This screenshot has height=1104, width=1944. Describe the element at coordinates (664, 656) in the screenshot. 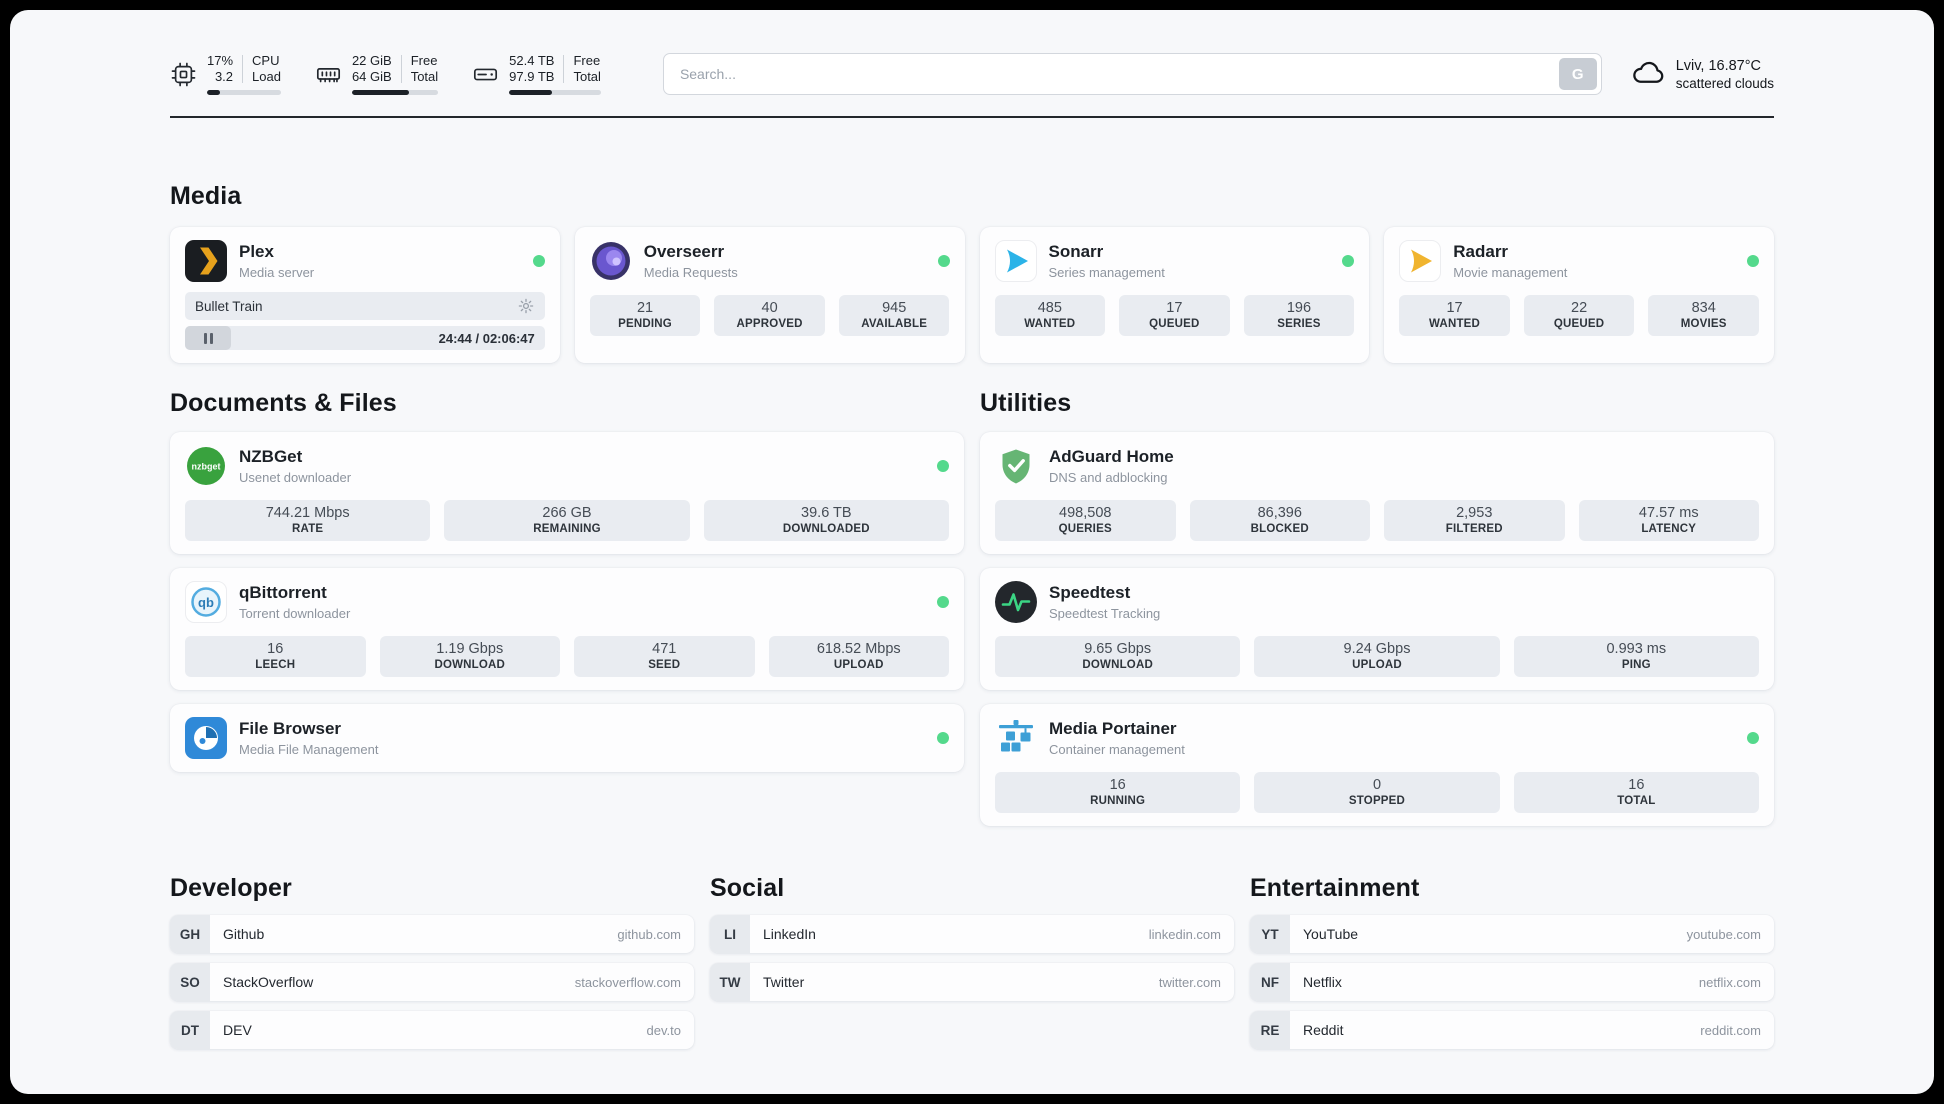

I see `stat-tile: 471 SEED` at that location.